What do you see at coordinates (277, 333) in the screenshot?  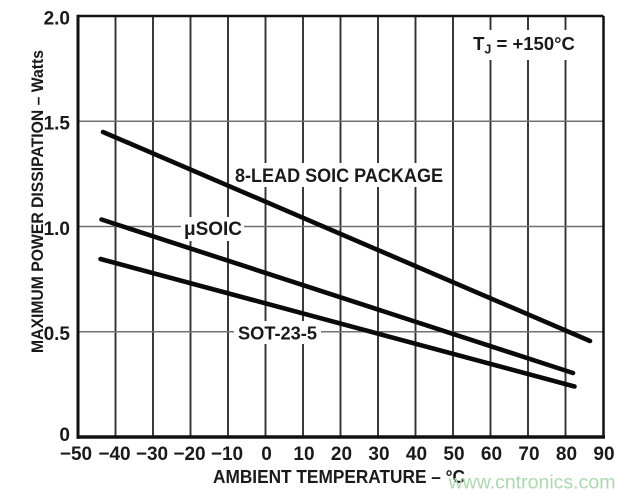 I see `svg-text: SOT-23-5` at bounding box center [277, 333].